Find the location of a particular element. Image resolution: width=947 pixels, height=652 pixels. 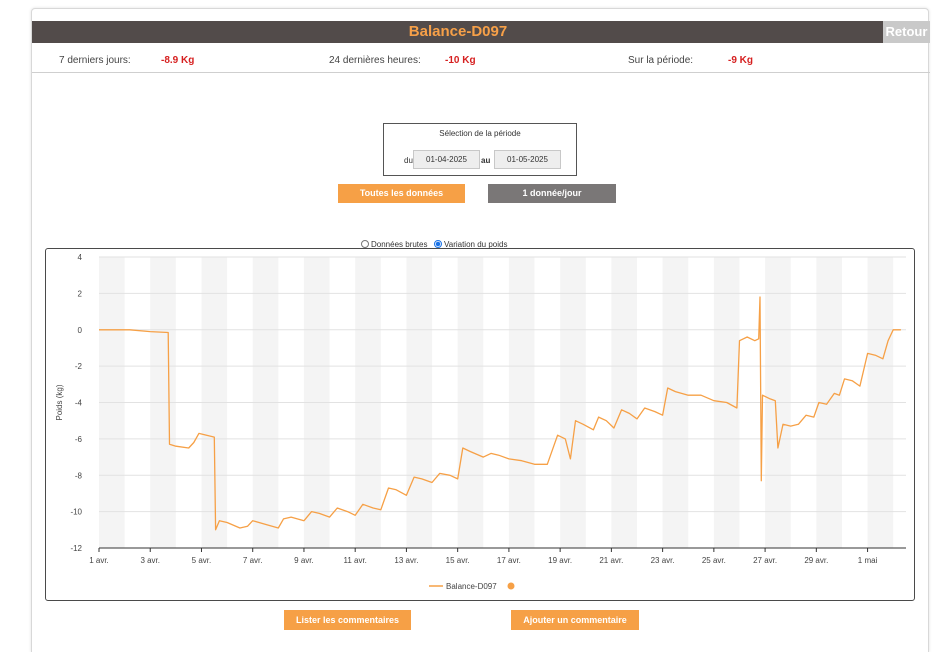

radio-variation: Variation du poids is located at coordinates (470, 244).